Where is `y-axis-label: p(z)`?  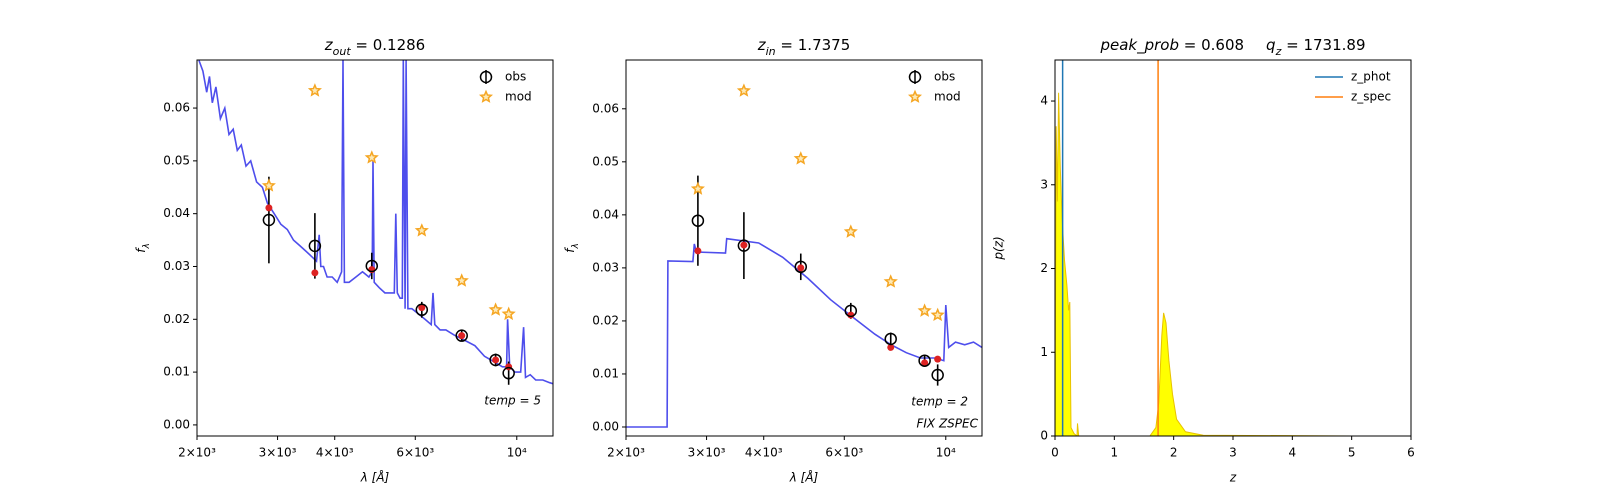
y-axis-label: p(z) is located at coordinates (999, 248).